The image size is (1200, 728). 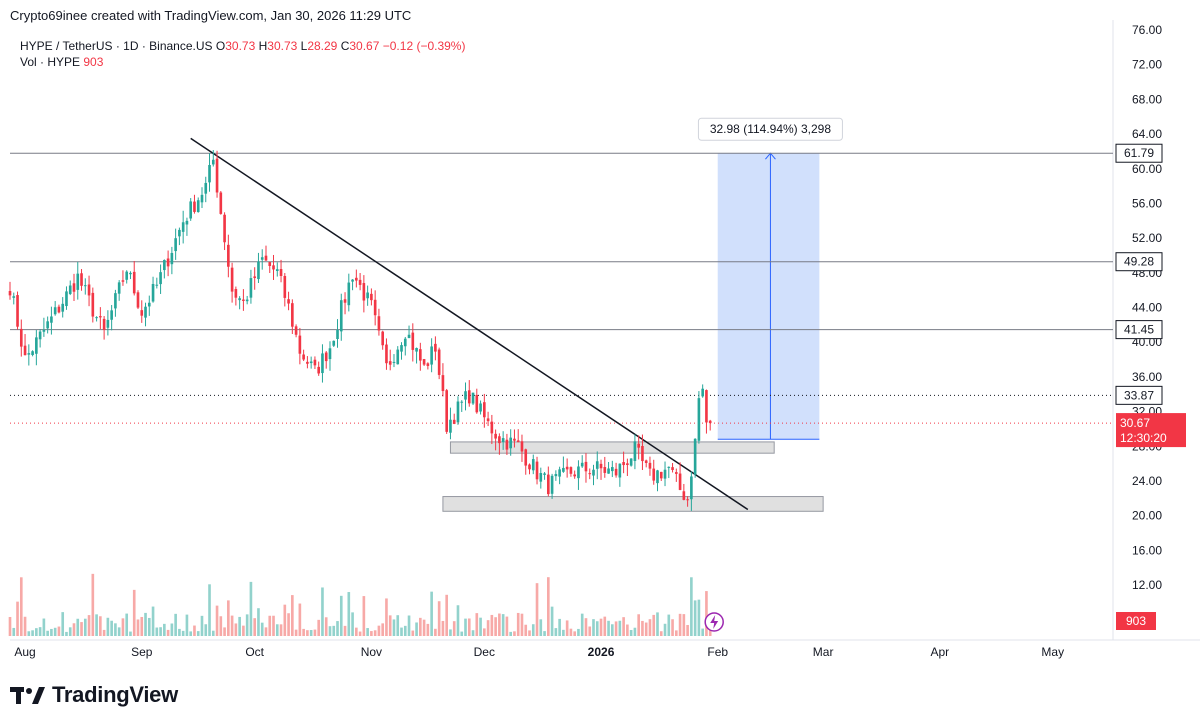 What do you see at coordinates (116, 46) in the screenshot?
I see `symbol-label: HYPE / TetherUS · 1D · Binance.US` at bounding box center [116, 46].